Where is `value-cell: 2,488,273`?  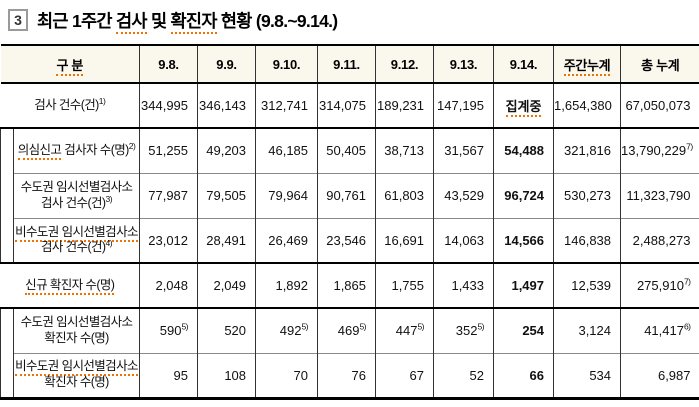
value-cell: 2,488,273 is located at coordinates (659, 240).